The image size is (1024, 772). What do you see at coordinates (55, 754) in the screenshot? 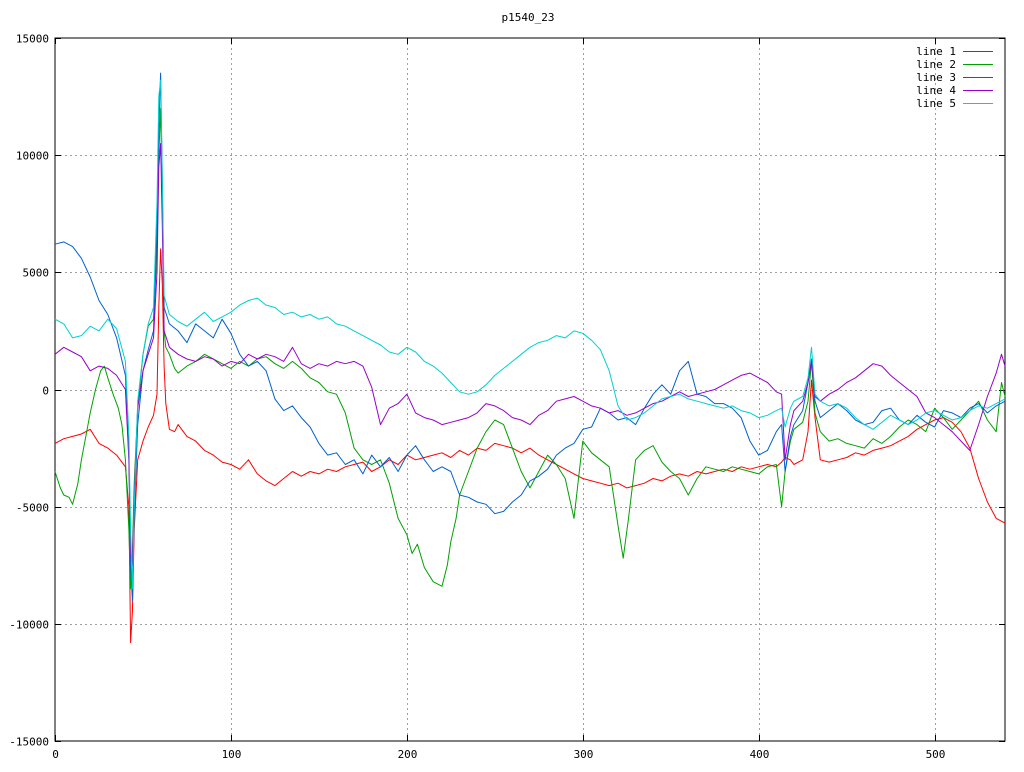
I see `x-tick-label: 0` at bounding box center [55, 754].